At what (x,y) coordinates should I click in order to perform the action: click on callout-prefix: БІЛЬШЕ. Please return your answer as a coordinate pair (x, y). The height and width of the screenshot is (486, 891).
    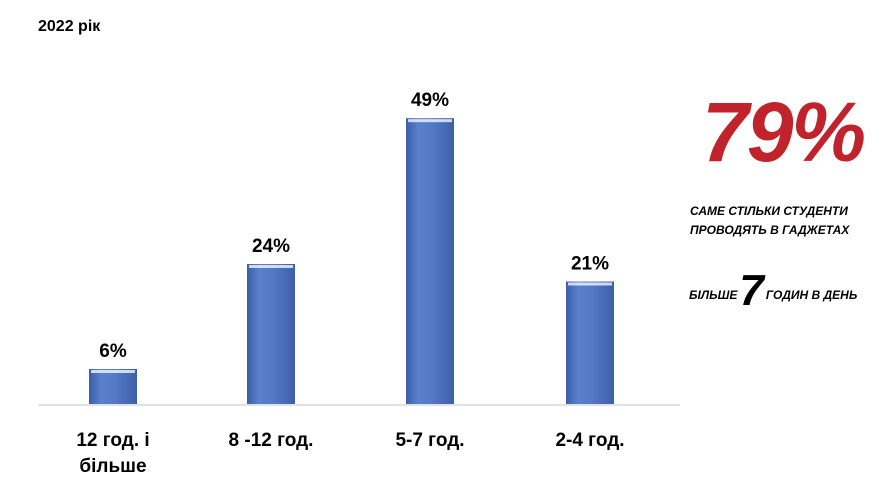
    Looking at the image, I should click on (713, 295).